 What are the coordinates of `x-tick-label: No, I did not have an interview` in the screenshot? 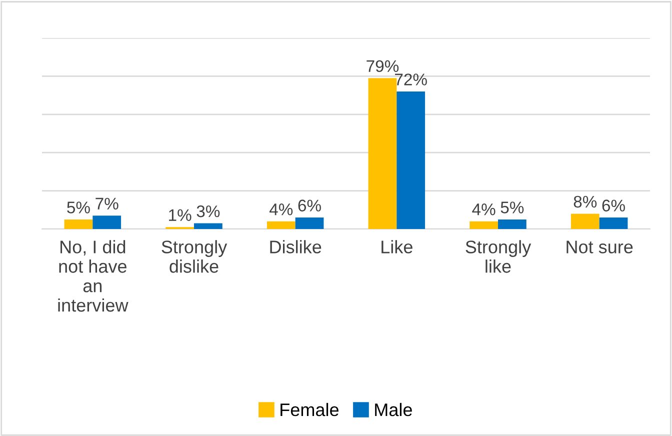 It's located at (93, 276).